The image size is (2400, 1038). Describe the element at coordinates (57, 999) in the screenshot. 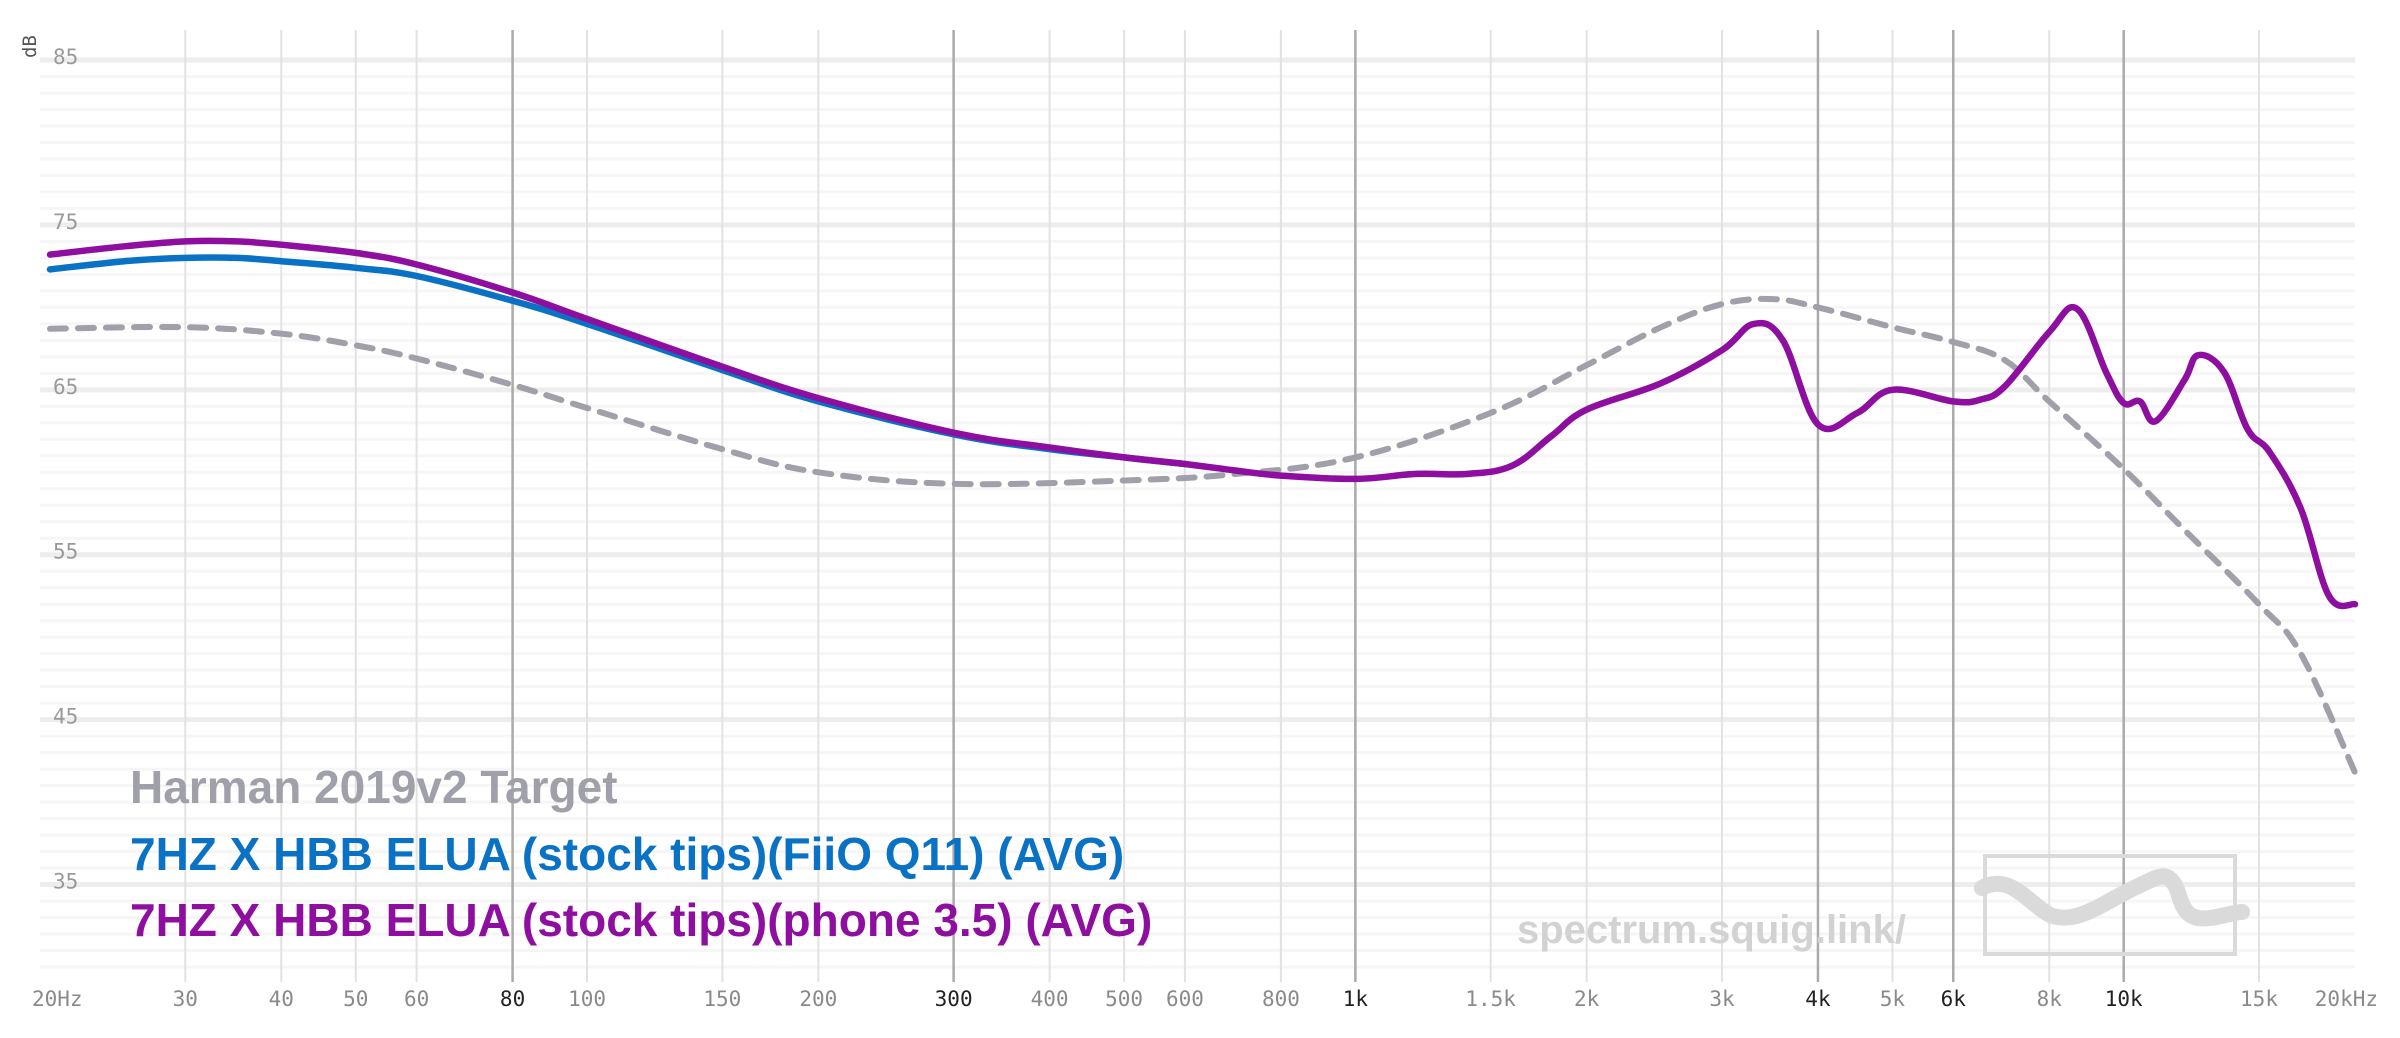

I see `x-tick-label: 20Hz` at that location.